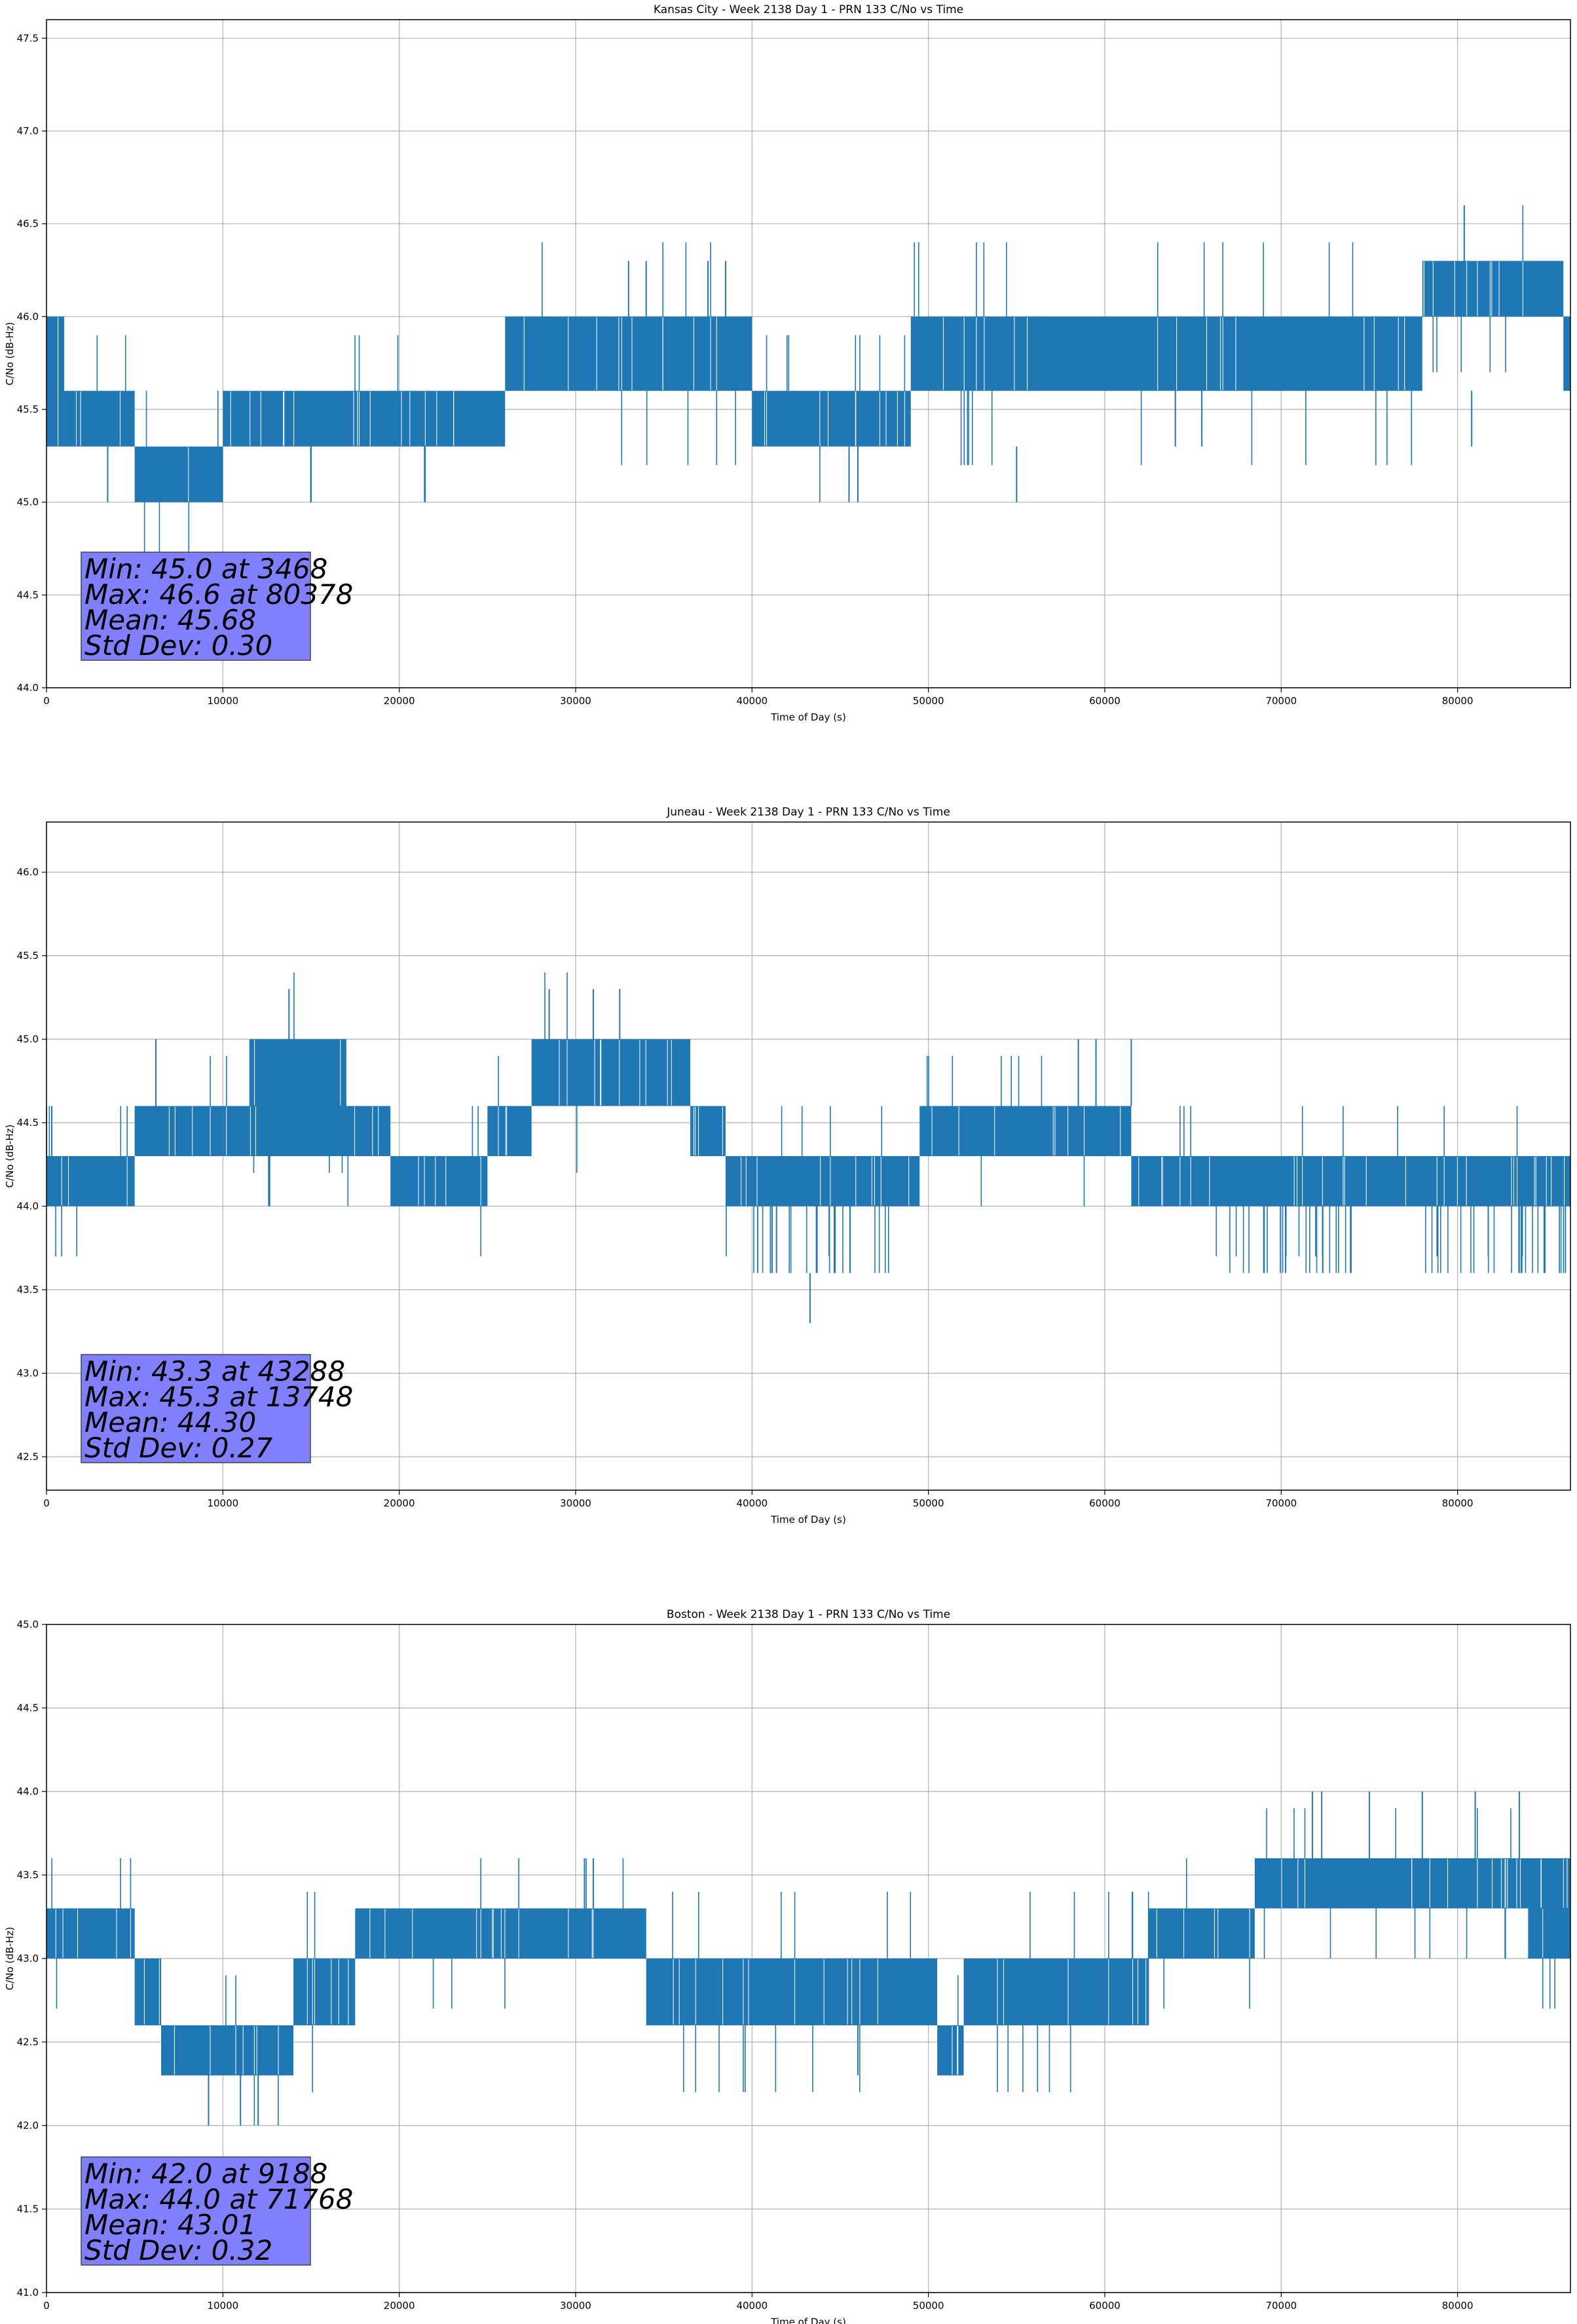 The image size is (1577, 2324). What do you see at coordinates (170, 620) in the screenshot?
I see `stats-mean: Mean: 45.68` at bounding box center [170, 620].